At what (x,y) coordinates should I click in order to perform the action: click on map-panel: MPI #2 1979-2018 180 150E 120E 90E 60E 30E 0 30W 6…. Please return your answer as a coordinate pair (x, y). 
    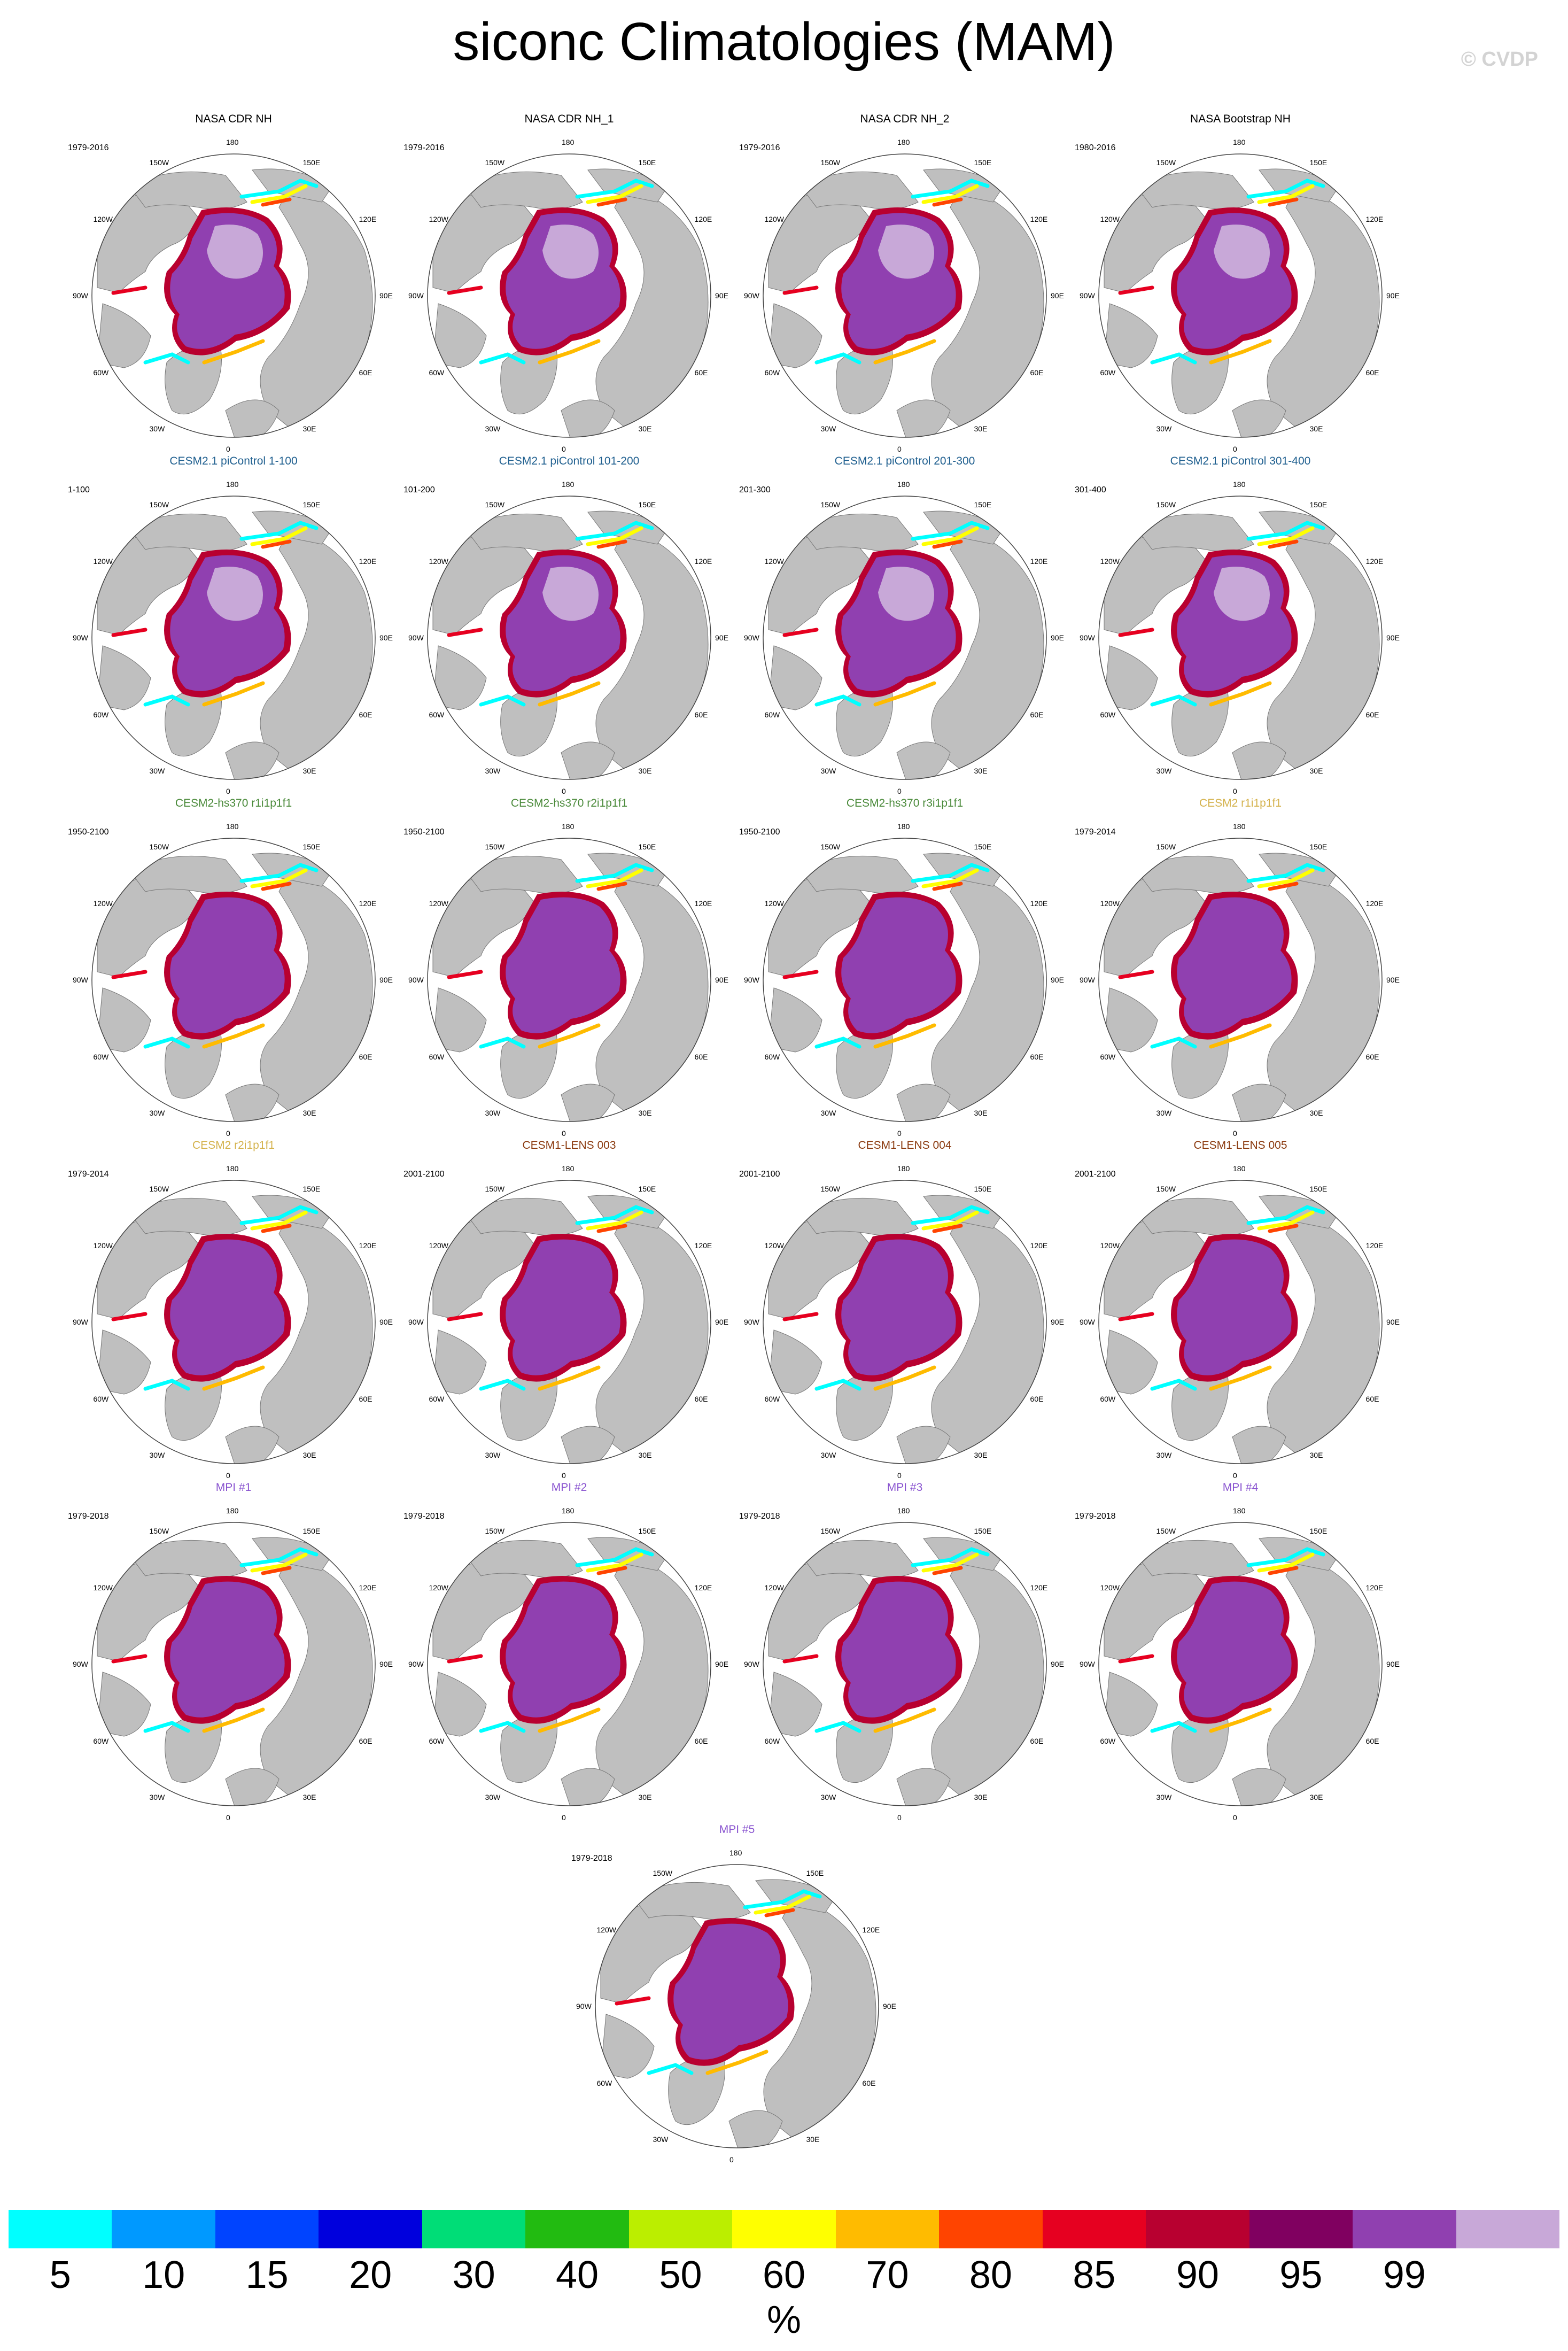
    Looking at the image, I should click on (569, 1656).